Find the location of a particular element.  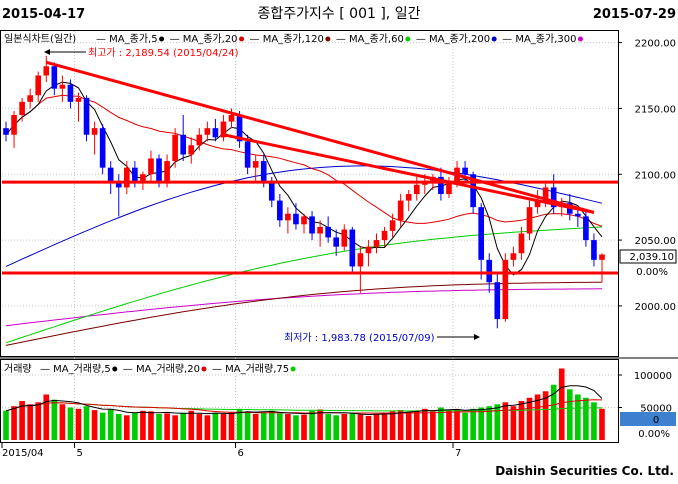

high-annotation: 최고가 : 2,189.54 (2015/04/24) is located at coordinates (141, 53).